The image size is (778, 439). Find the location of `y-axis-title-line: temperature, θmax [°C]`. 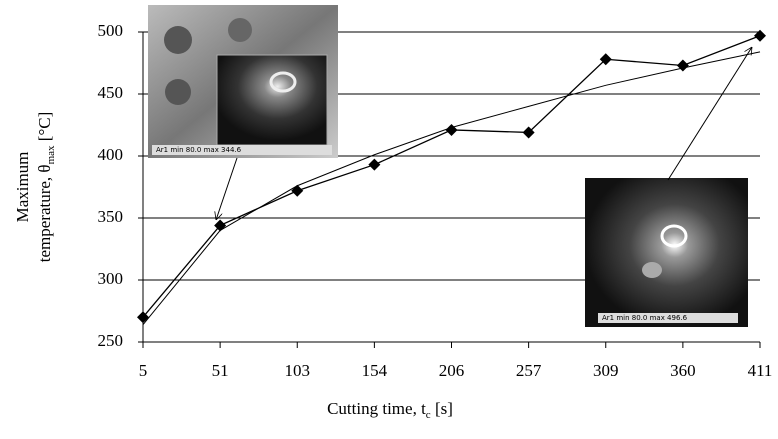

y-axis-title-line: temperature, θmax [°C] is located at coordinates (46, 187).